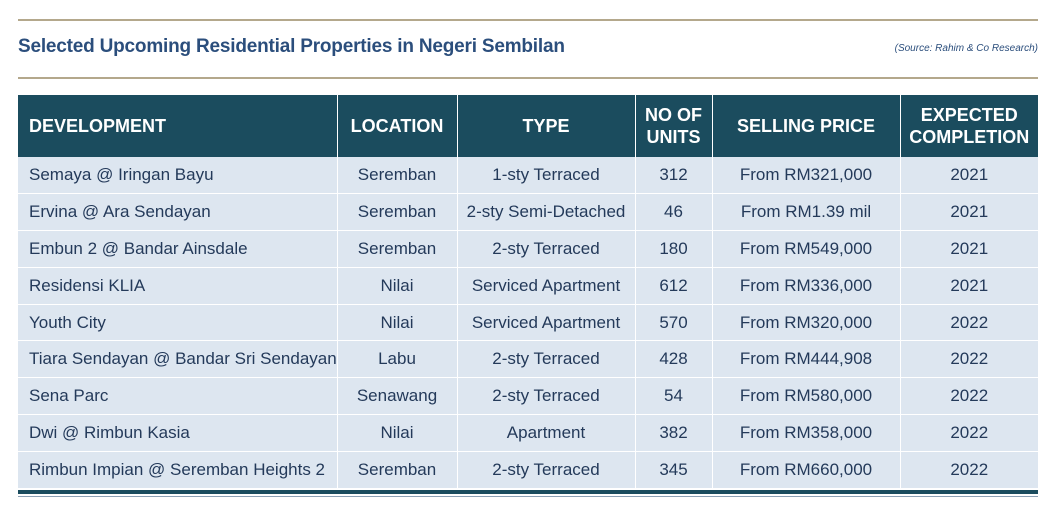 Image resolution: width=1058 pixels, height=518 pixels. Describe the element at coordinates (806, 396) in the screenshot. I see `cell-price: From RM580,000` at that location.